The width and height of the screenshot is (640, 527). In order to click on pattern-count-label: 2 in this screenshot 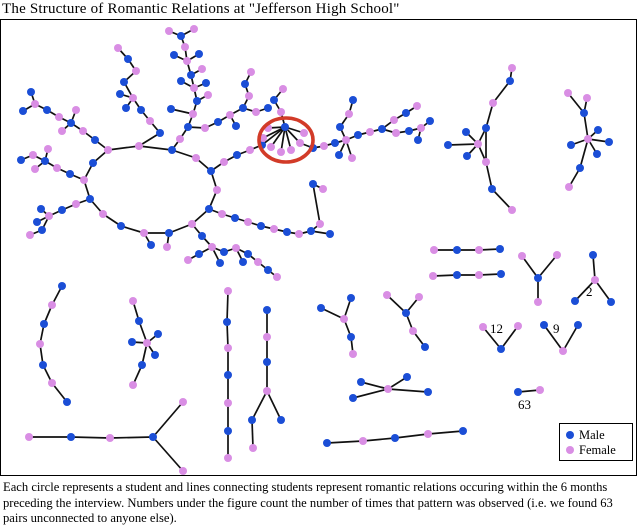, I will do `click(589, 291)`.